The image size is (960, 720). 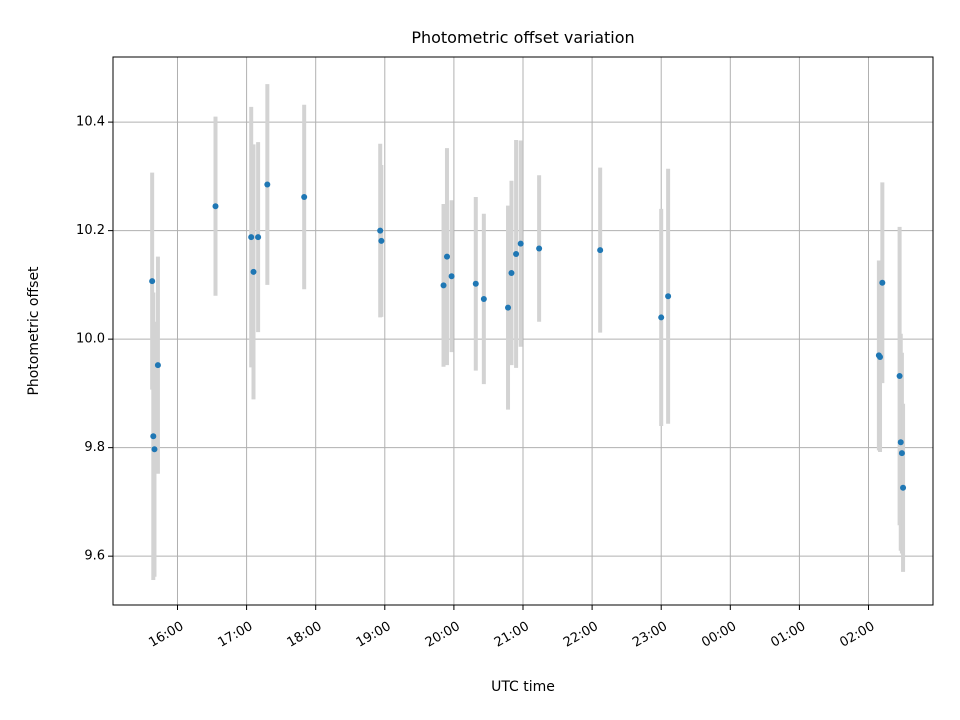 What do you see at coordinates (788, 635) in the screenshot?
I see `x-tick-label: 01:00` at bounding box center [788, 635].